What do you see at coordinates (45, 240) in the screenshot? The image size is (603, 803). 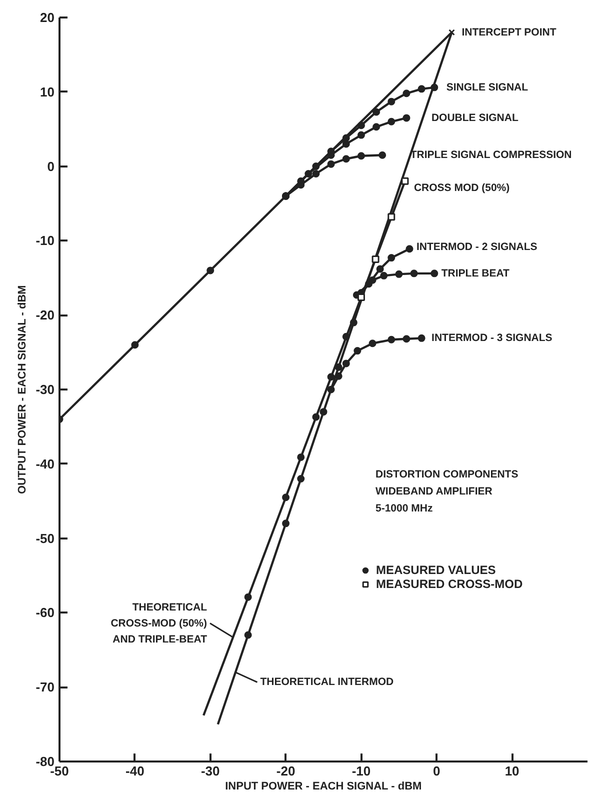 I see `y-tick-label: -10` at bounding box center [45, 240].